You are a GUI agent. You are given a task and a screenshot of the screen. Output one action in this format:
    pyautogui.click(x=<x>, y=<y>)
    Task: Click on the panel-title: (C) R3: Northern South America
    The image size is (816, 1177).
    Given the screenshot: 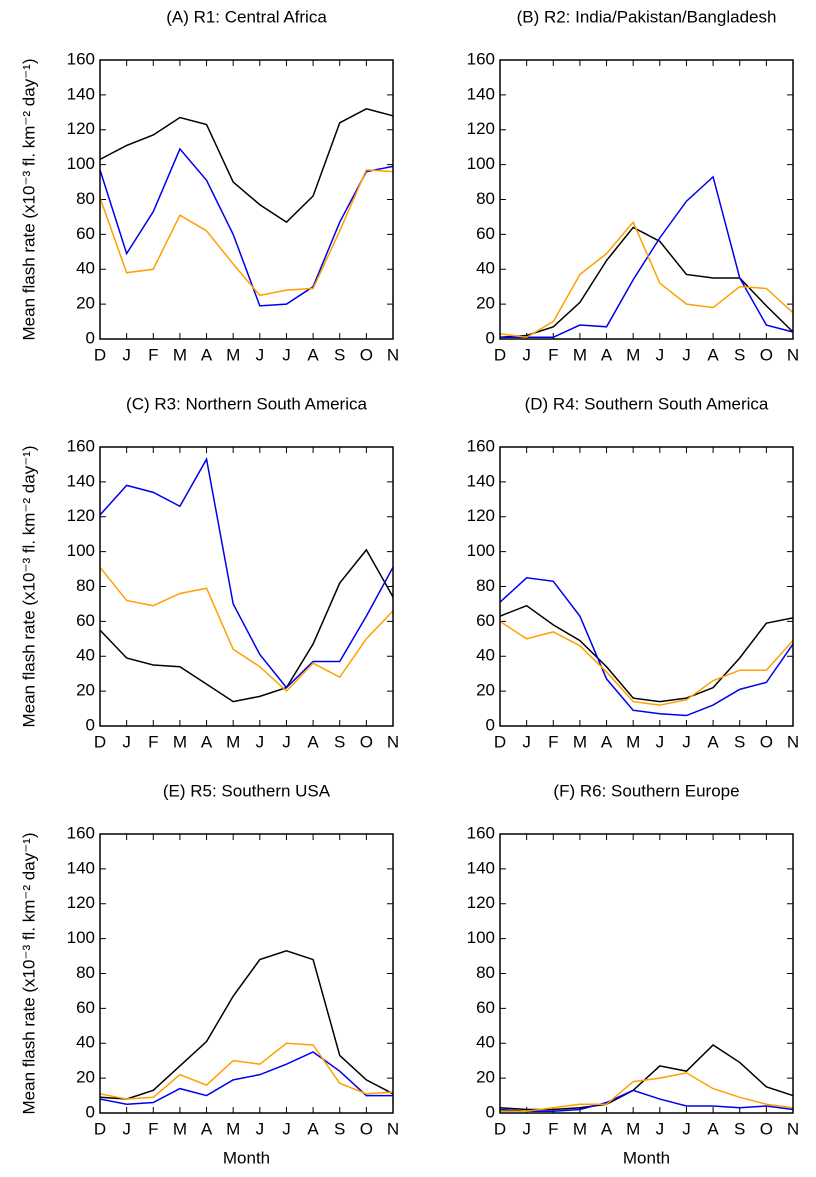 What is the action you would take?
    pyautogui.click(x=246, y=403)
    